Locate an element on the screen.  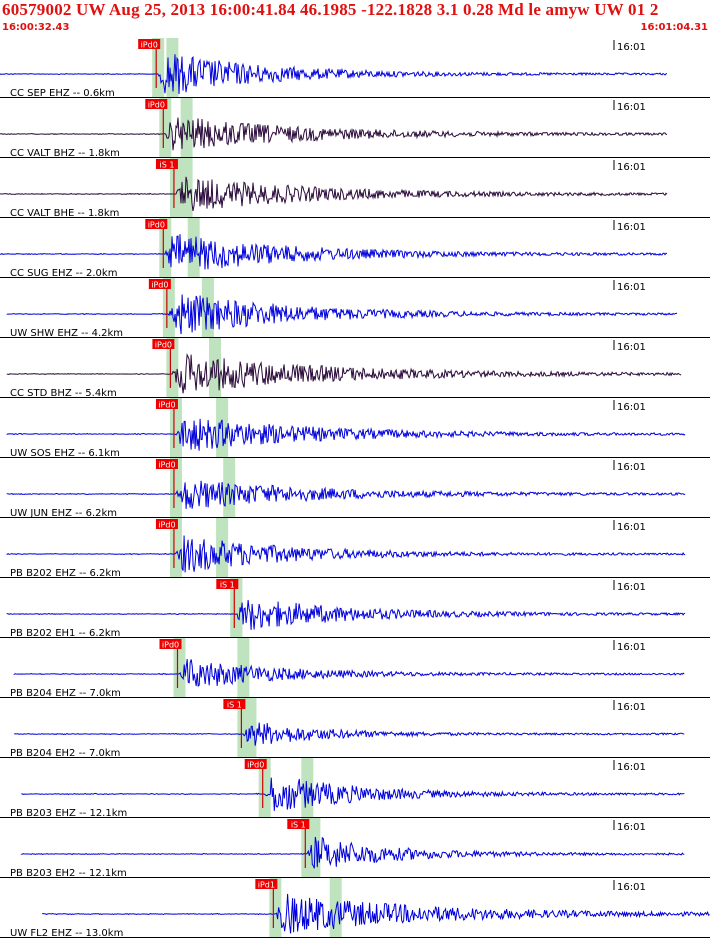
trace-row: iS 1 16:01 PB B204 EH2 -- 7.0km is located at coordinates (355, 729).